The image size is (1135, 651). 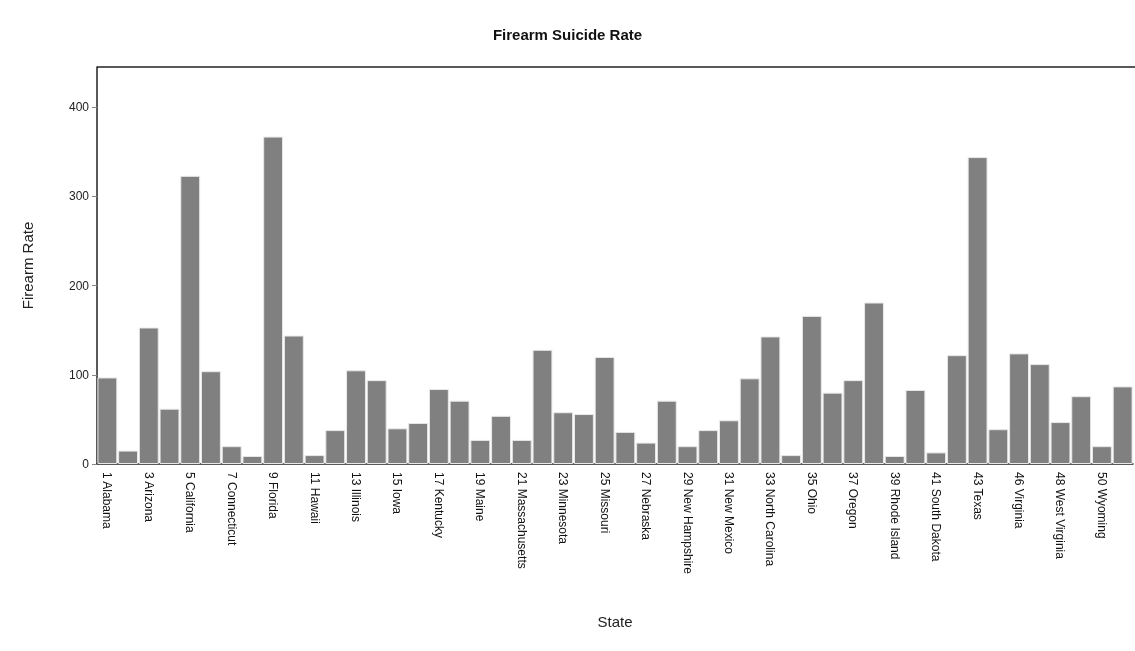 I want to click on x-tick-label: 41 South Dakota, so click(x=936, y=517).